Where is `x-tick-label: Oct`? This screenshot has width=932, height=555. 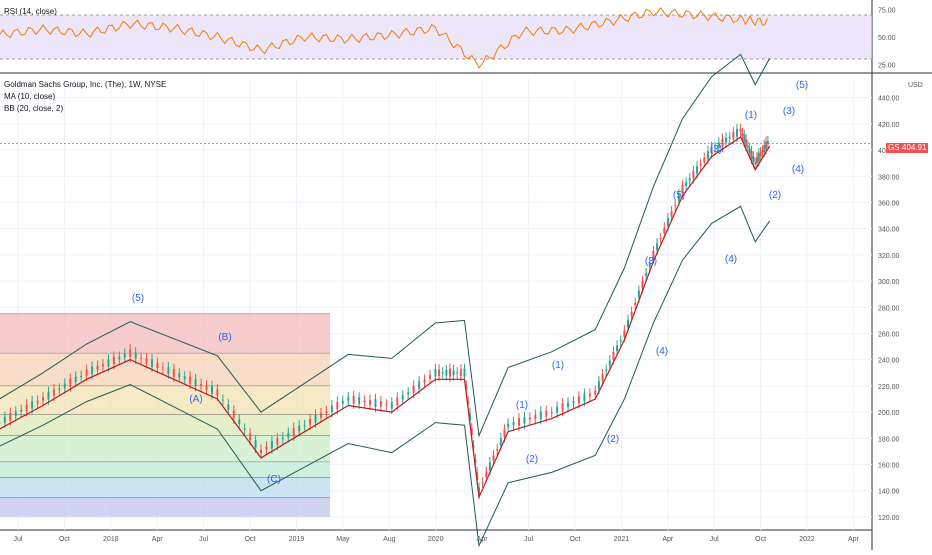
x-tick-label: Oct is located at coordinates (575, 539).